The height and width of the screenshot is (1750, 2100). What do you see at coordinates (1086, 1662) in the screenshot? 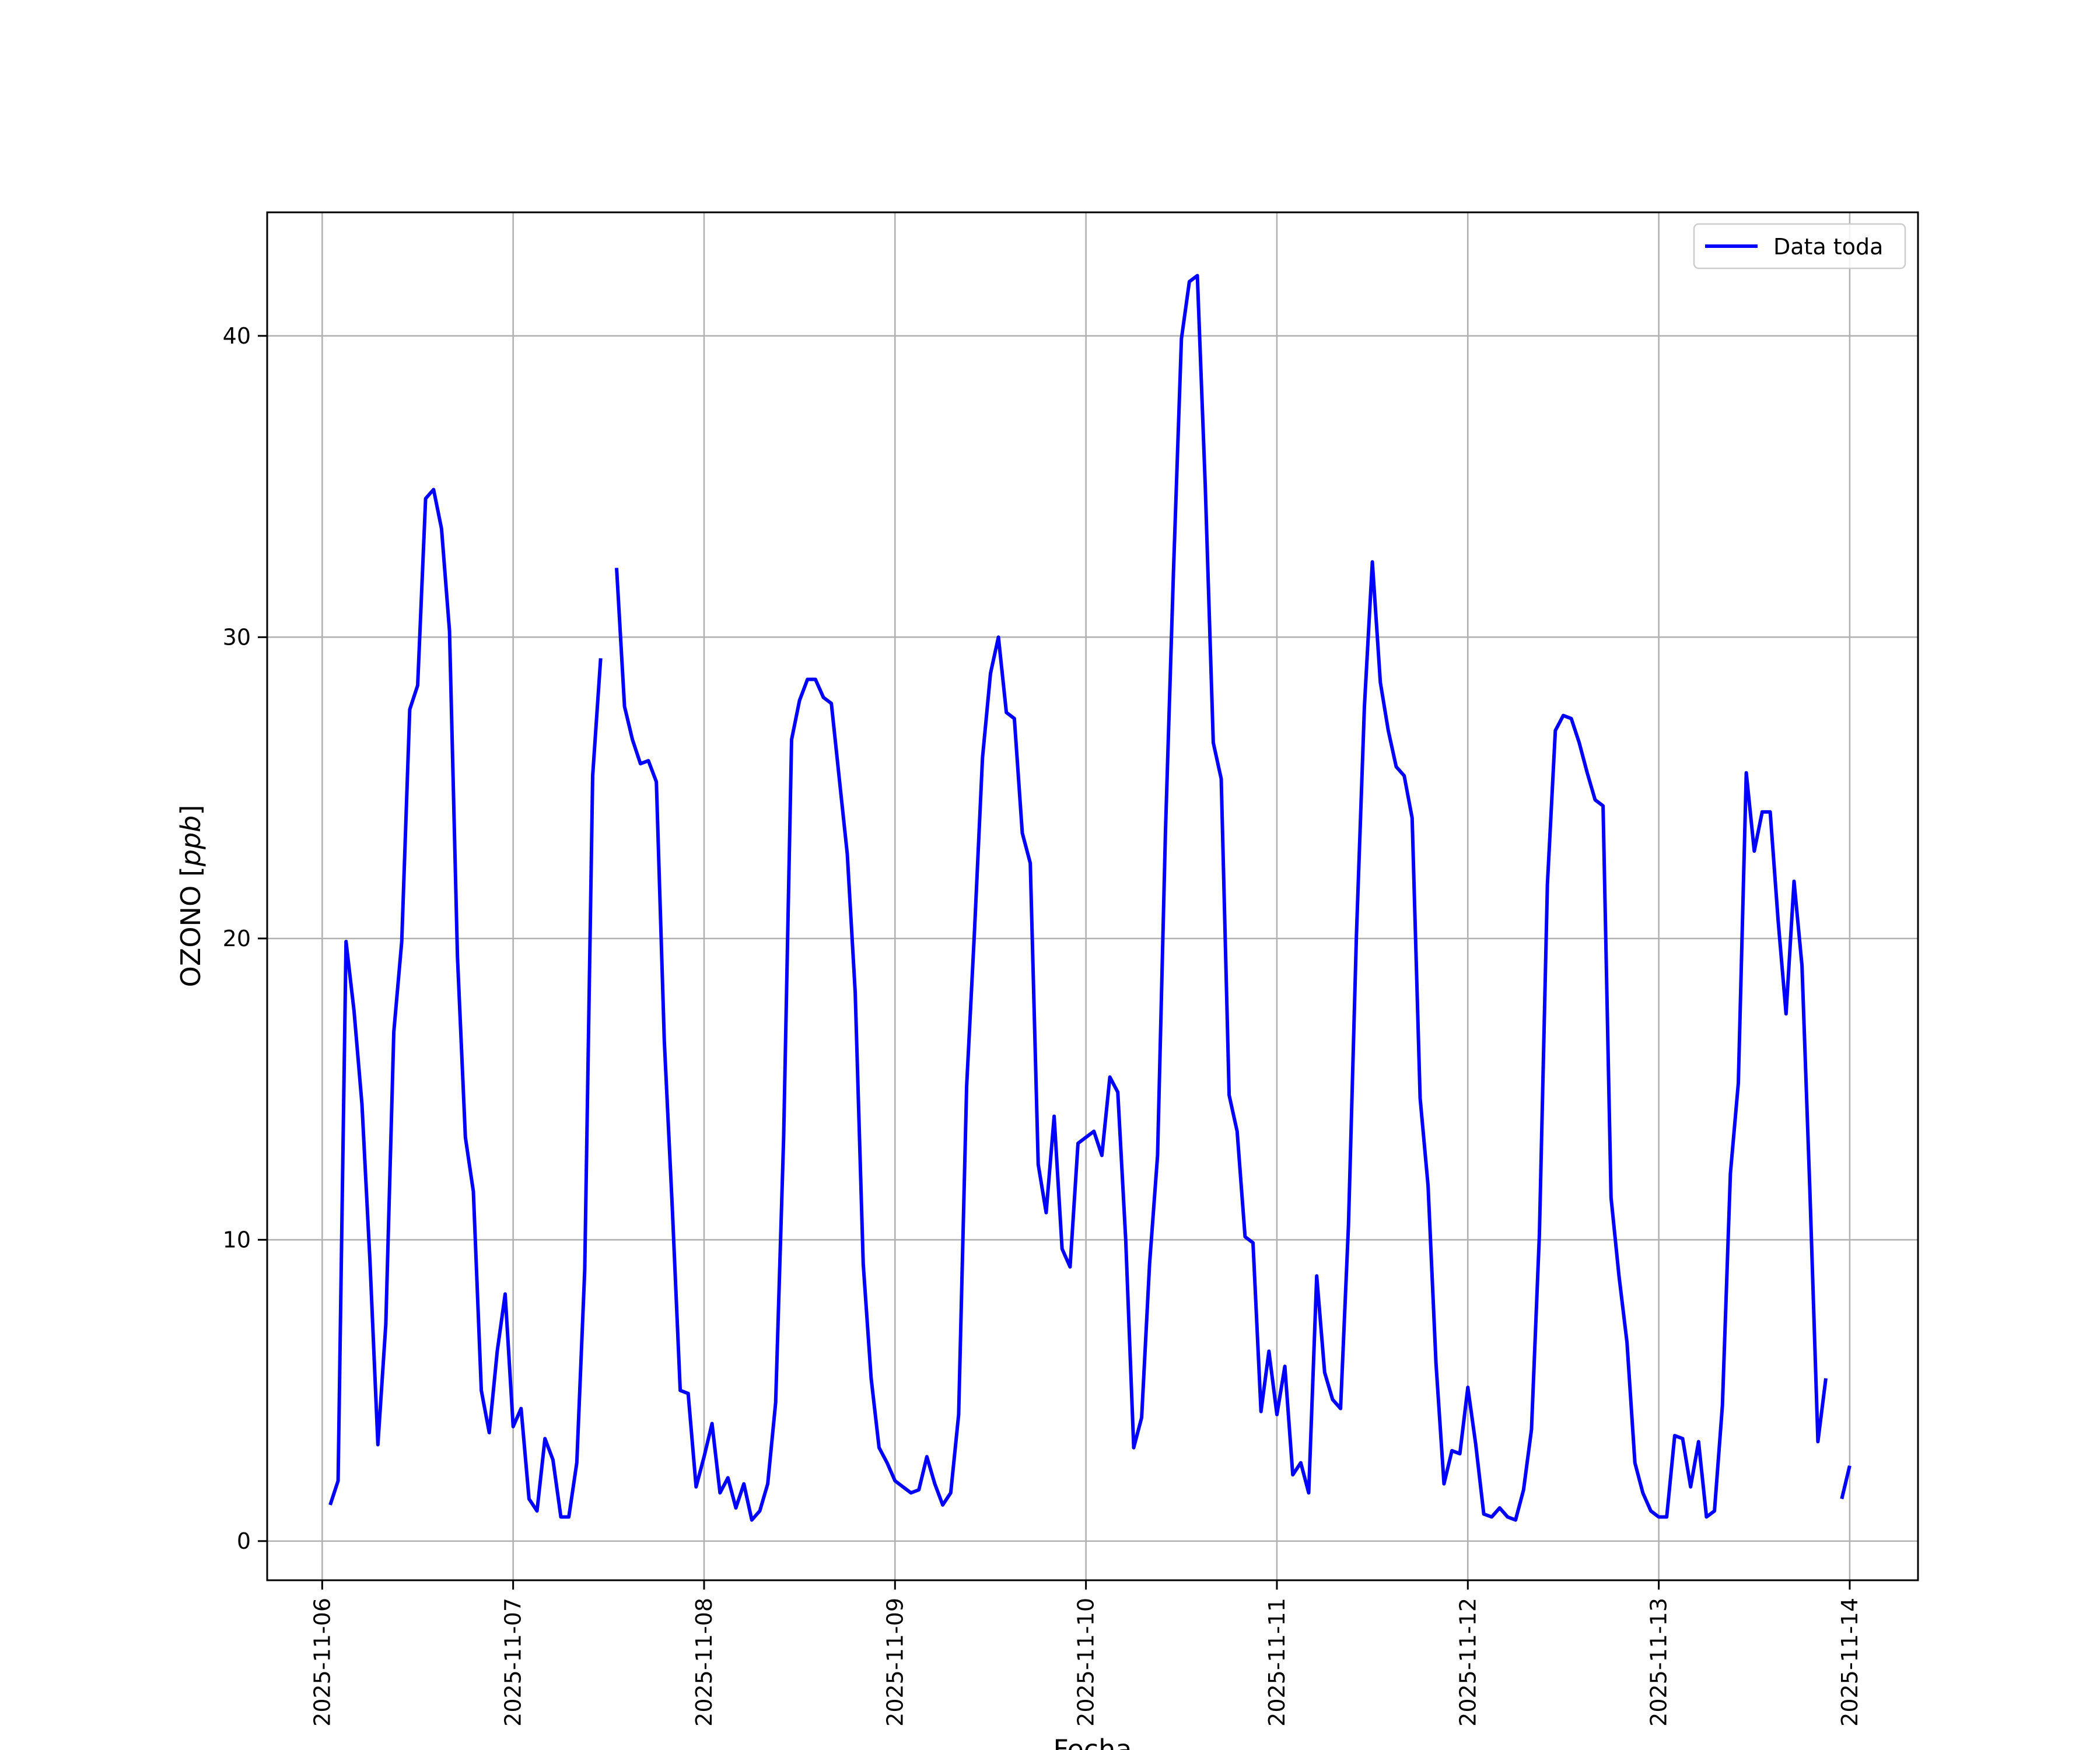
I see `x-tick-label: 2025-11-10` at bounding box center [1086, 1662].